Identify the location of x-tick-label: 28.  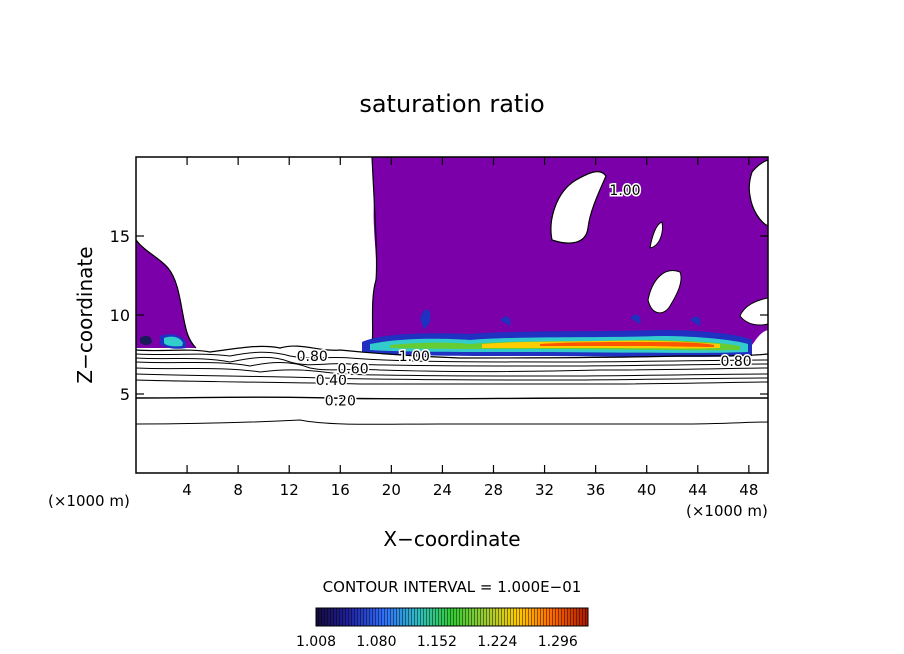
(493, 490).